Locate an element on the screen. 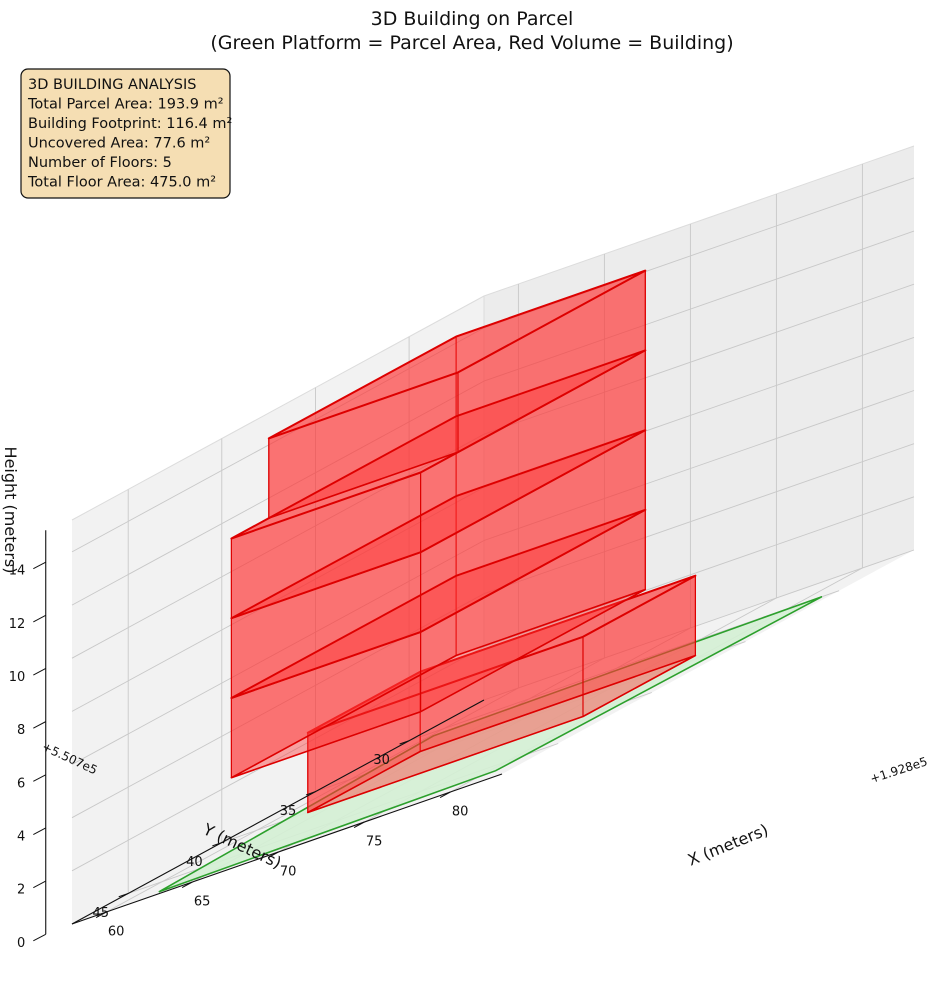 This screenshot has height=992, width=944. z-tick-label: 2 is located at coordinates (21, 890).